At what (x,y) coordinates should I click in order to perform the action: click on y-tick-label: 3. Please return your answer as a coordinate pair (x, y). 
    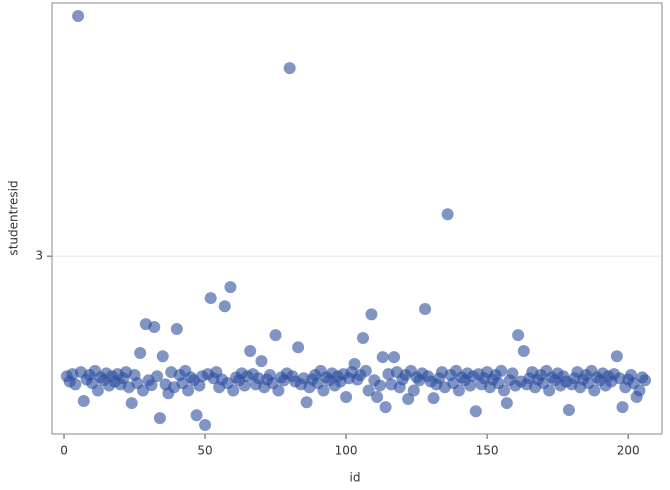
    Looking at the image, I should click on (39, 256).